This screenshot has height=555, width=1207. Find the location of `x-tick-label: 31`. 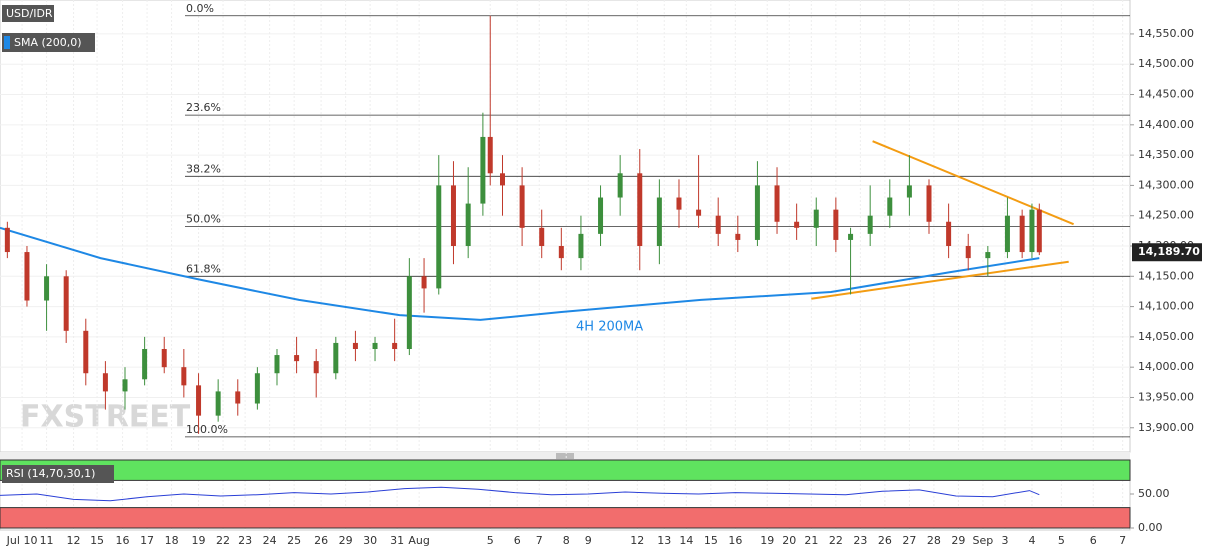

x-tick-label: 31 is located at coordinates (397, 540).